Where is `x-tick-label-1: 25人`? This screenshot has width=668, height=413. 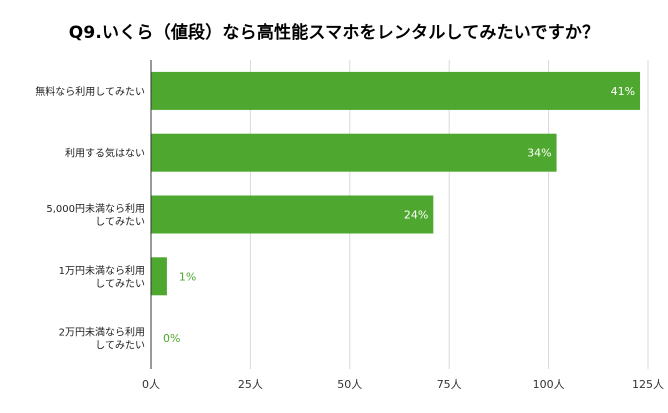 x-tick-label-1: 25人 is located at coordinates (250, 384).